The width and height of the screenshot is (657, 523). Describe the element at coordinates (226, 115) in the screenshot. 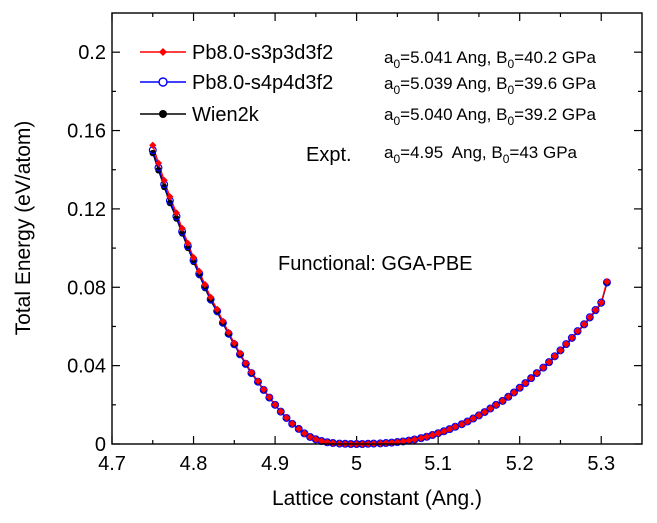

I see `legend-label: Wien2k` at that location.